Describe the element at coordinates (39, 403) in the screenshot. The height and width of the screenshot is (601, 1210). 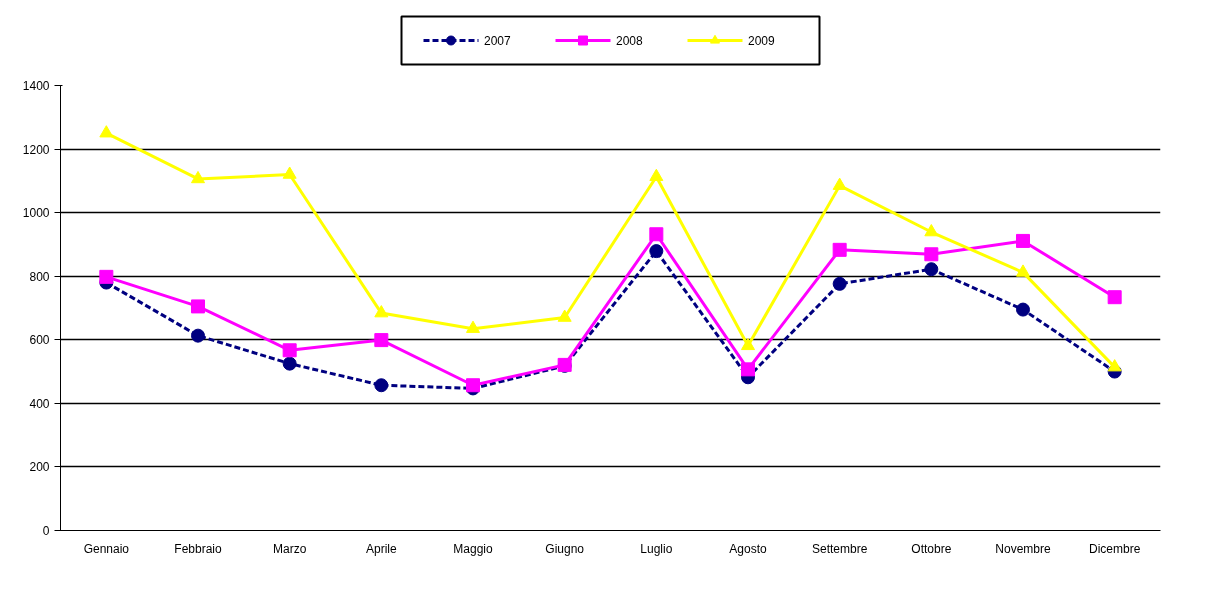
I see `y-tick-label: 400` at that location.